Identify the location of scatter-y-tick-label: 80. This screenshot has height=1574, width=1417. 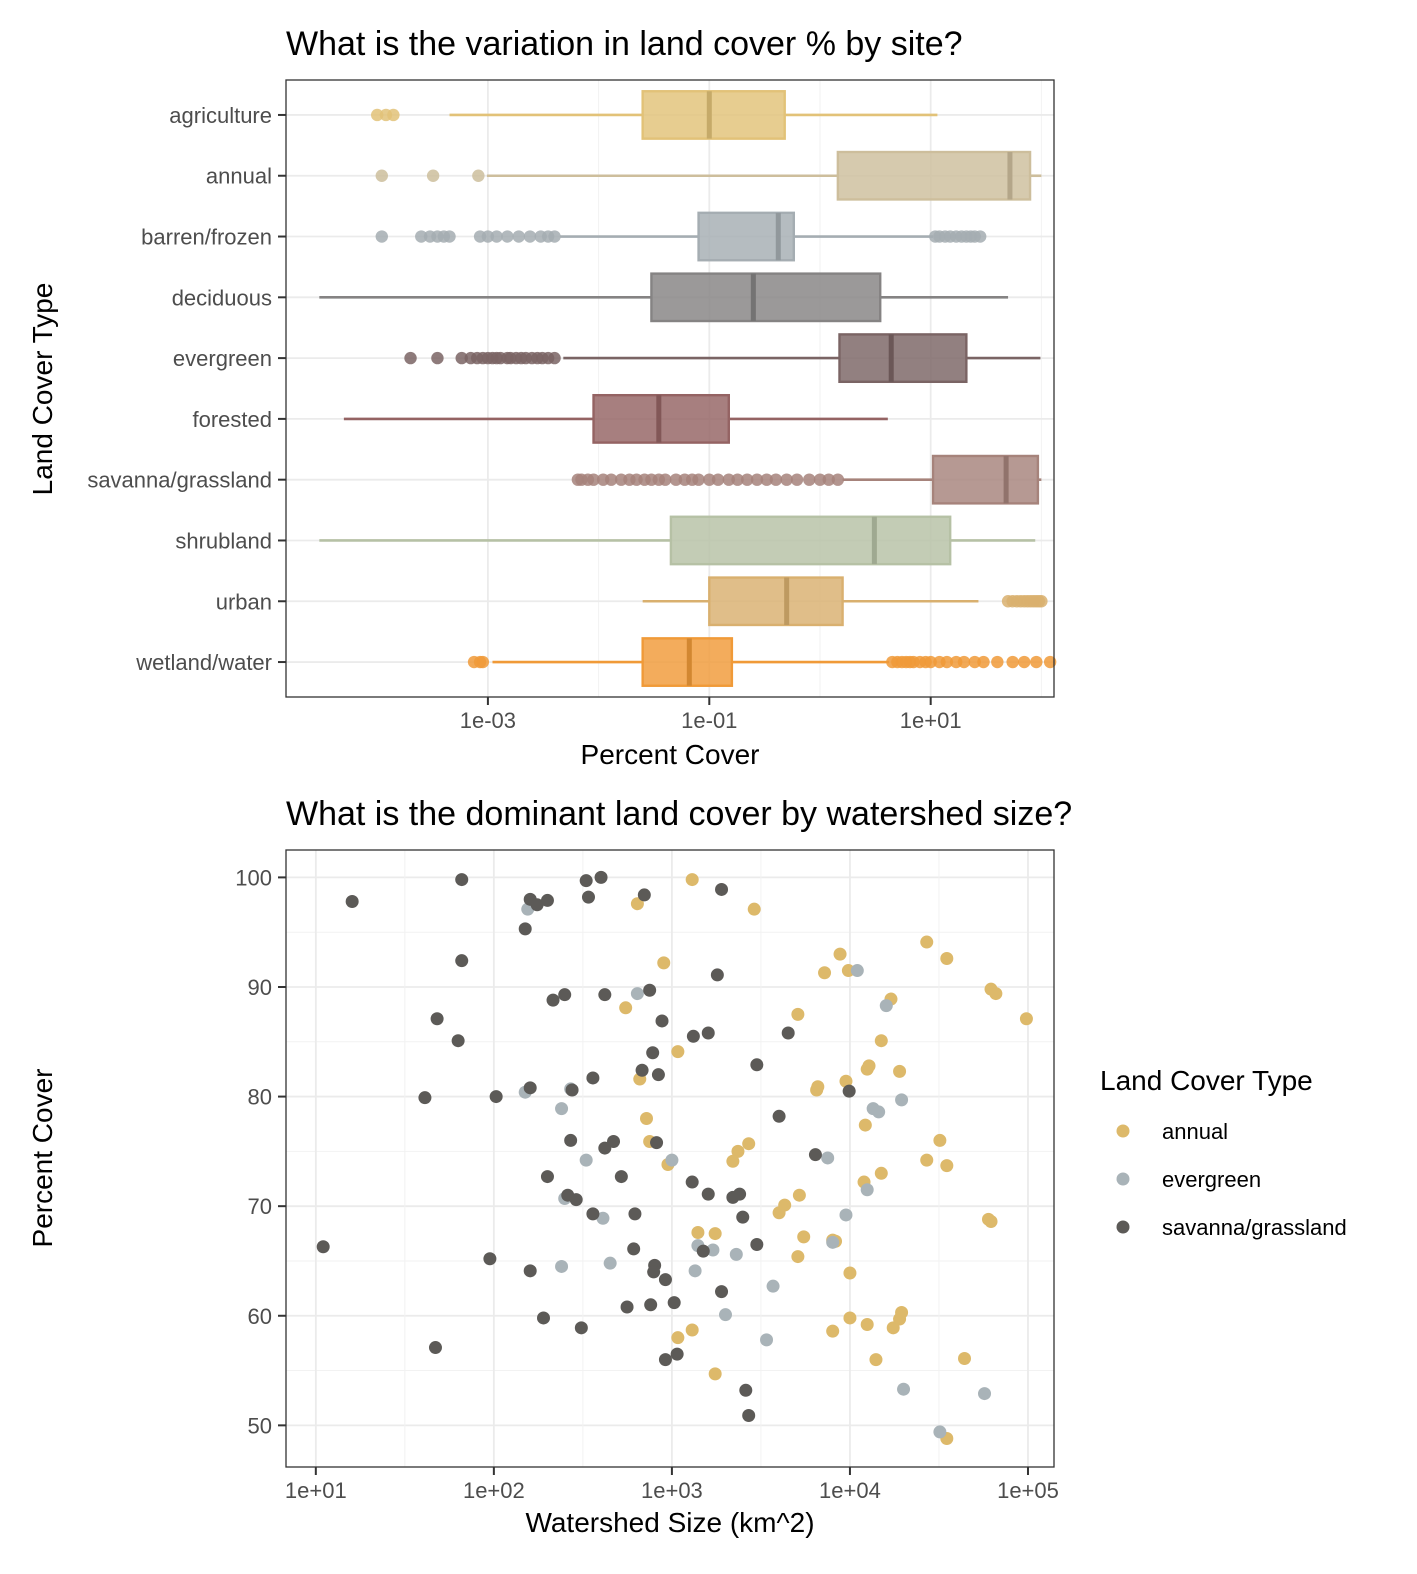
(260, 1097).